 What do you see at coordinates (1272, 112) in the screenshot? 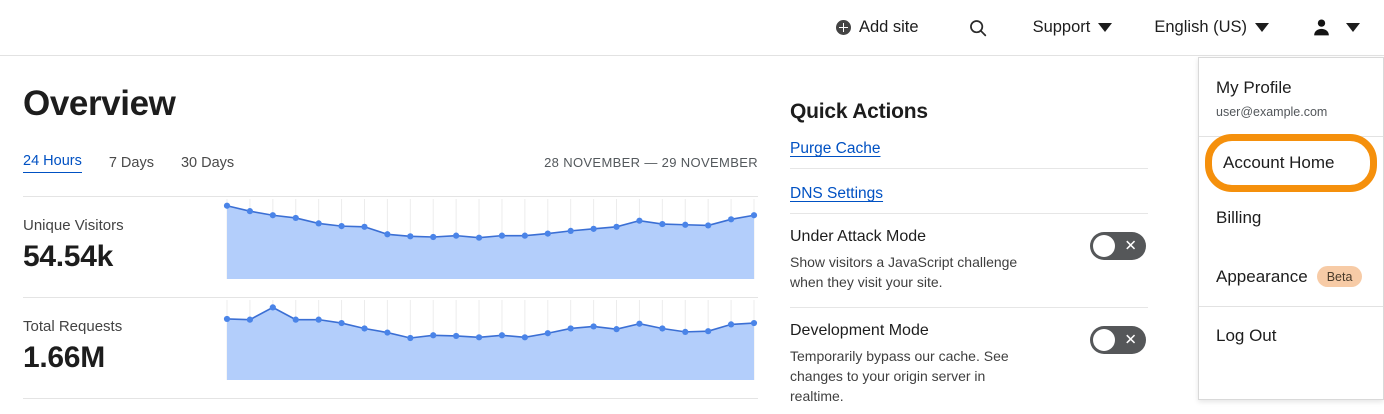
I see `profile-email: user@example.com` at bounding box center [1272, 112].